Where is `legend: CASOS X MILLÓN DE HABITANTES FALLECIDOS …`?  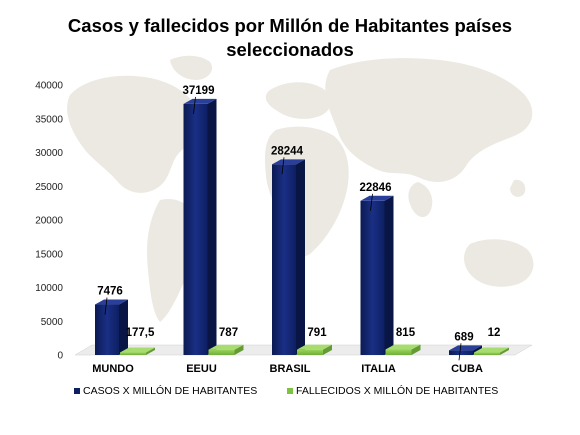 legend: CASOS X MILLÓN DE HABITANTES FALLECIDOS … is located at coordinates (286, 390).